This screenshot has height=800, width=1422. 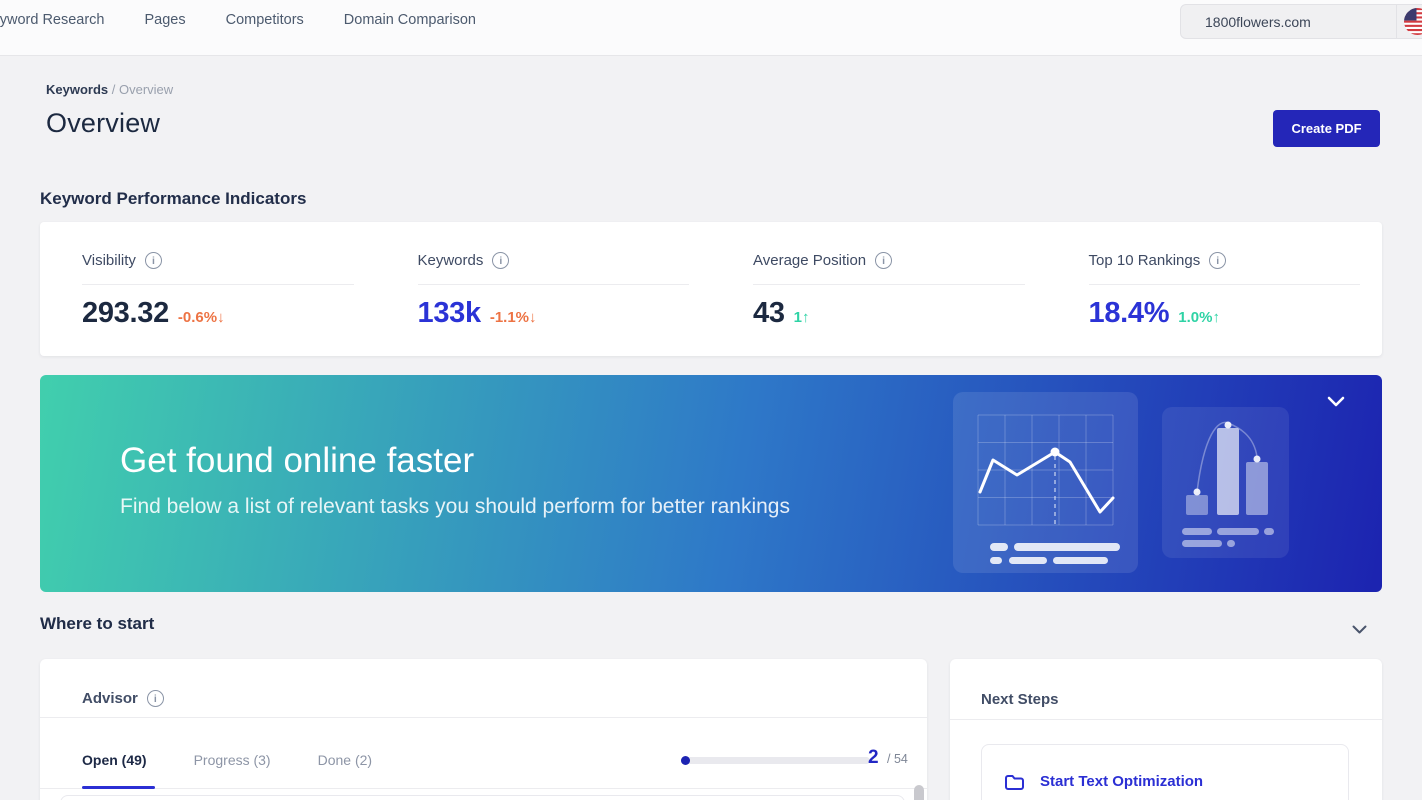 I want to click on kpi-label: Average Position, so click(x=810, y=260).